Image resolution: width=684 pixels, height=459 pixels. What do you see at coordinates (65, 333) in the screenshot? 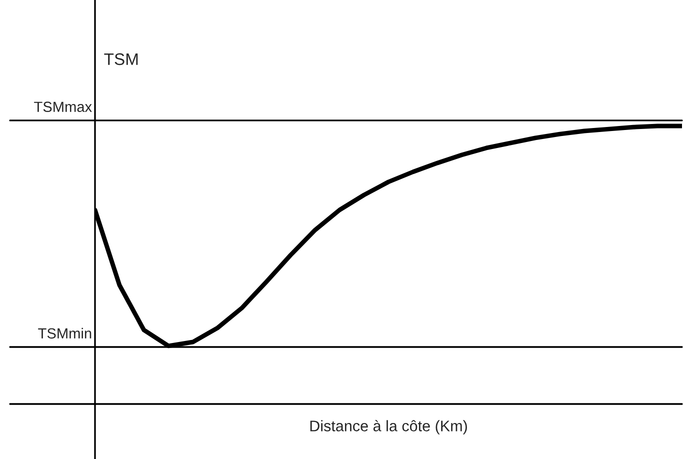
I see `ref-line-label: TSMmin` at bounding box center [65, 333].